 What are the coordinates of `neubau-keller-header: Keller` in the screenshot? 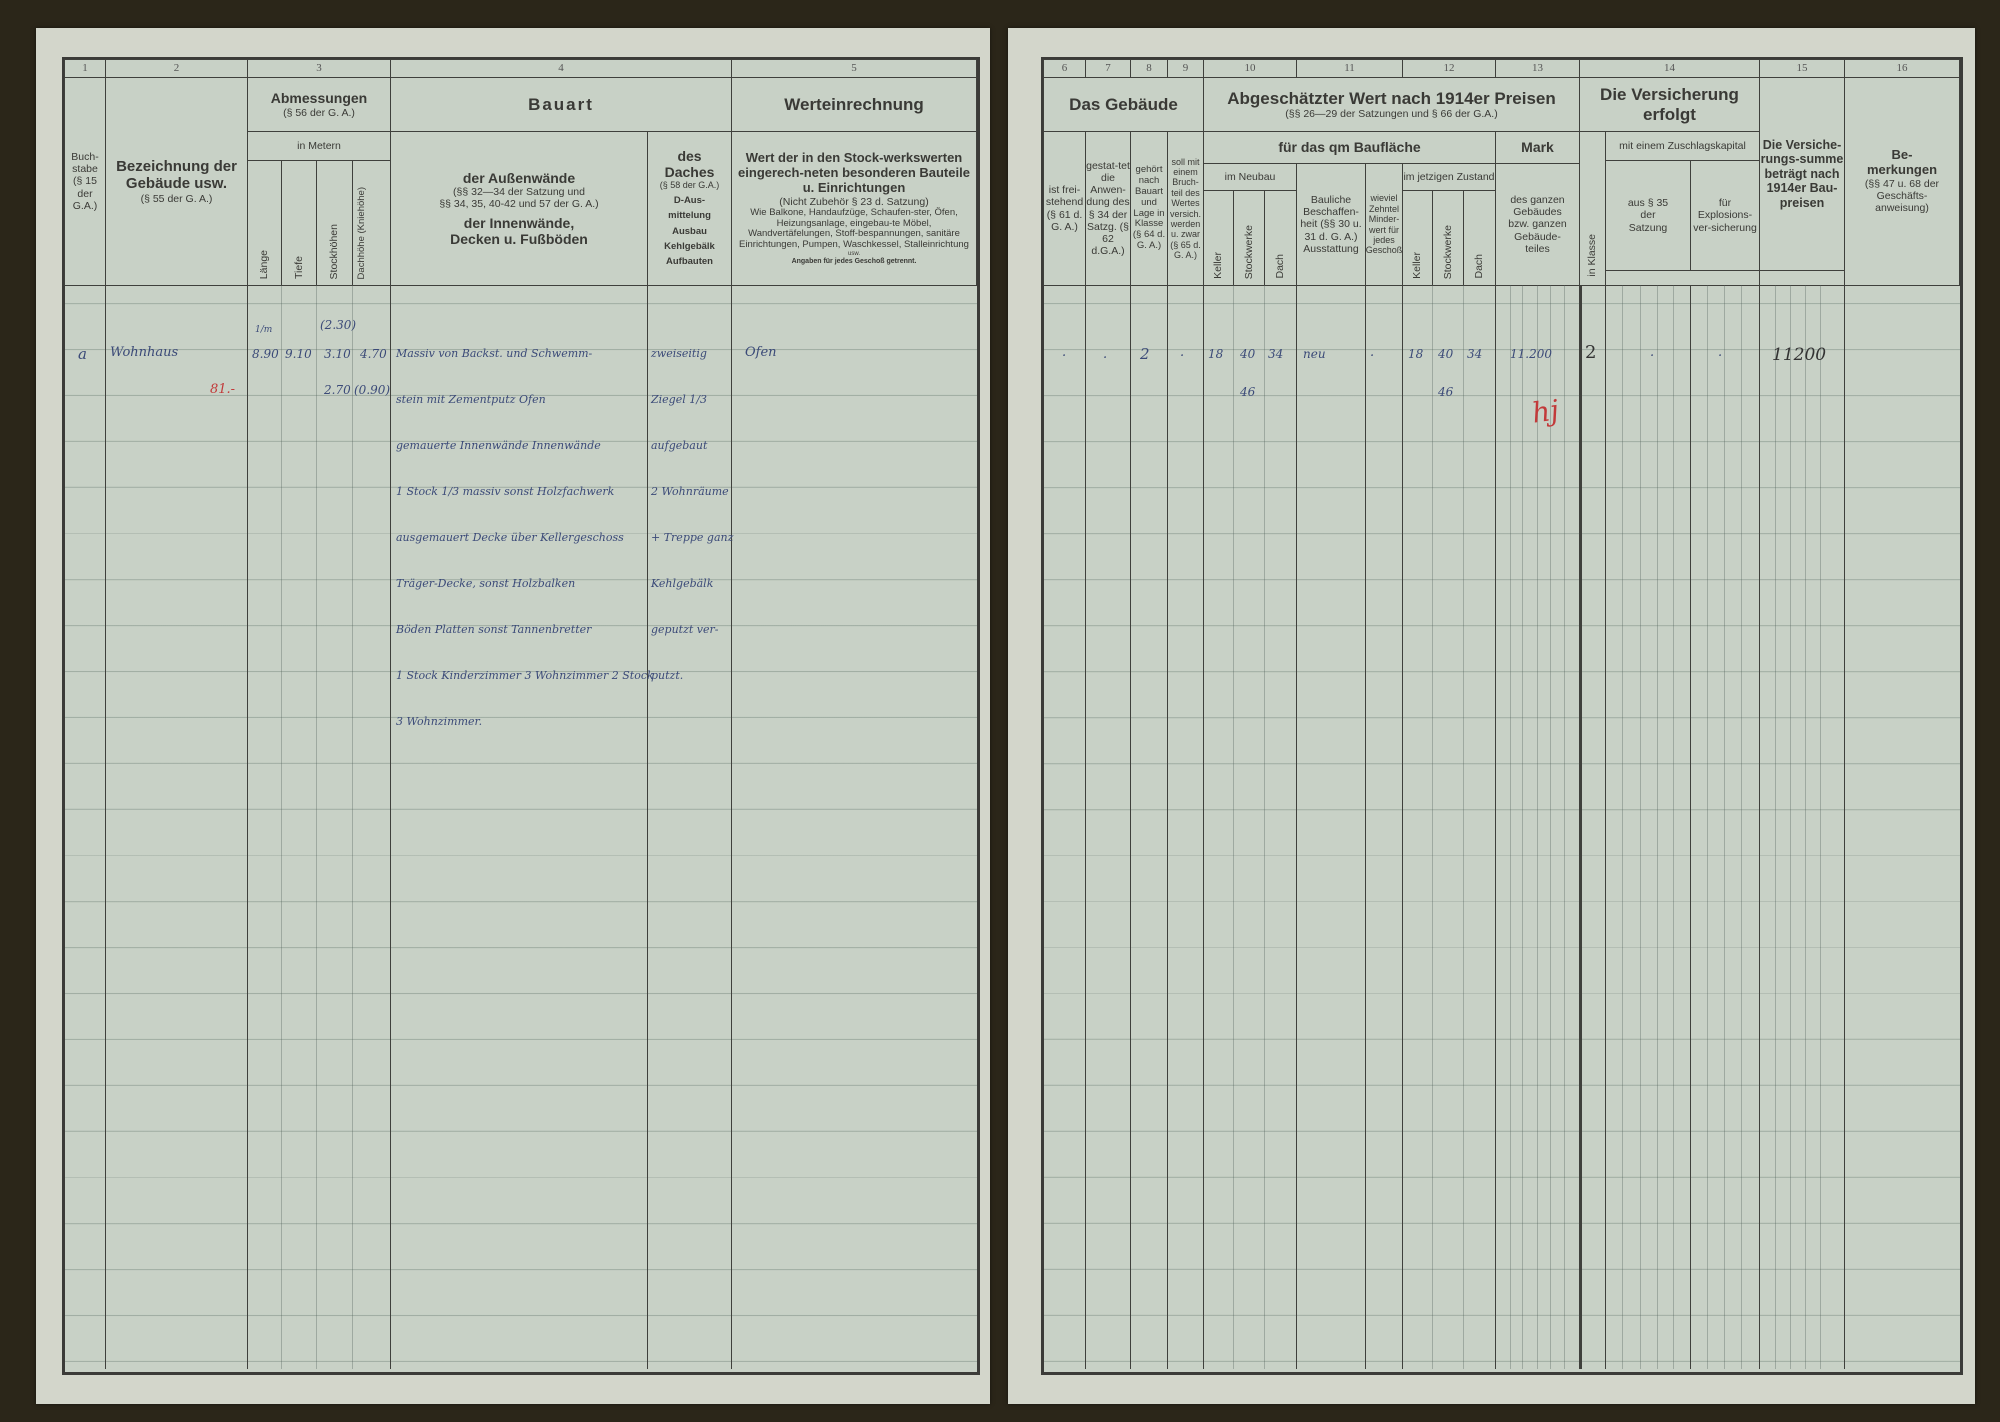 It's located at (1218, 238).